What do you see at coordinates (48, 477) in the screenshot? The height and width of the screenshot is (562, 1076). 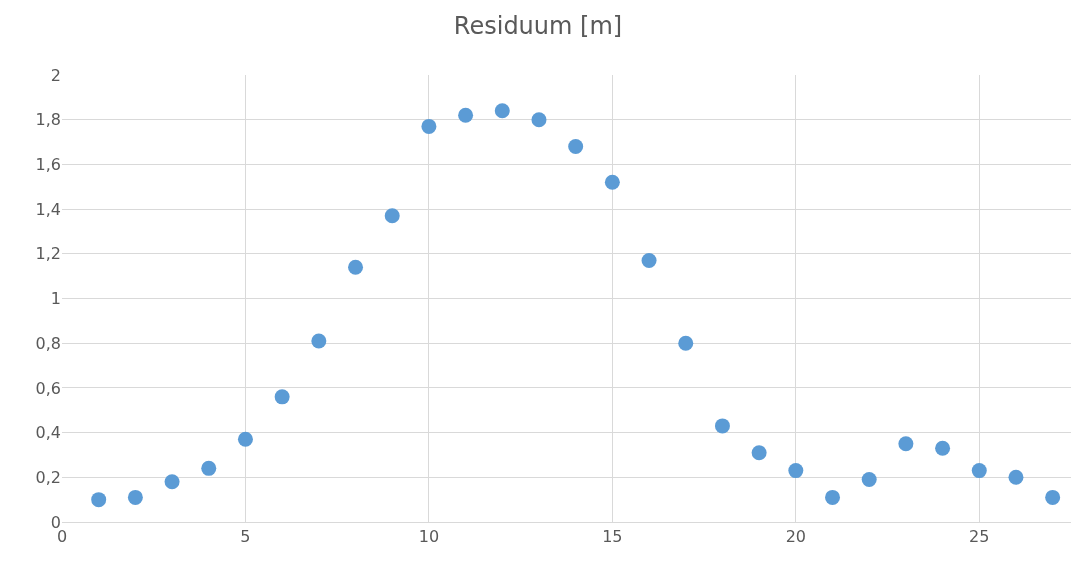 I see `y-tick-label: 0,2` at bounding box center [48, 477].